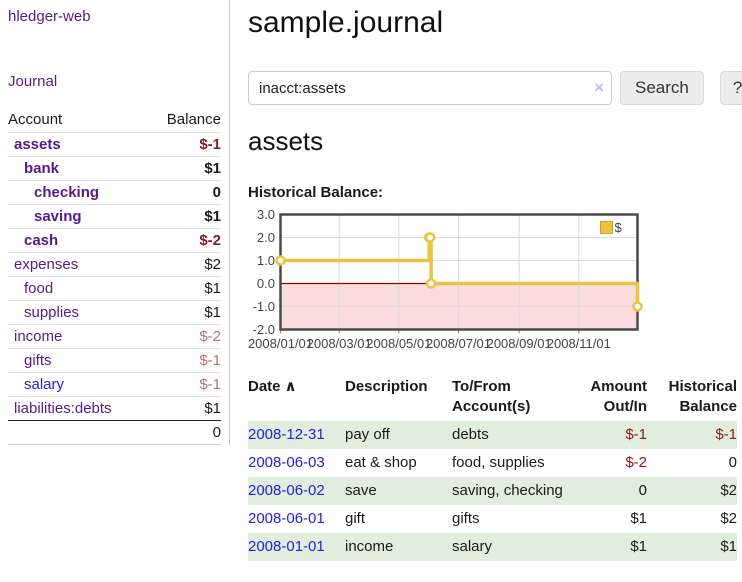  I want to click on accounts-header-row: Account Balance, so click(114, 120).